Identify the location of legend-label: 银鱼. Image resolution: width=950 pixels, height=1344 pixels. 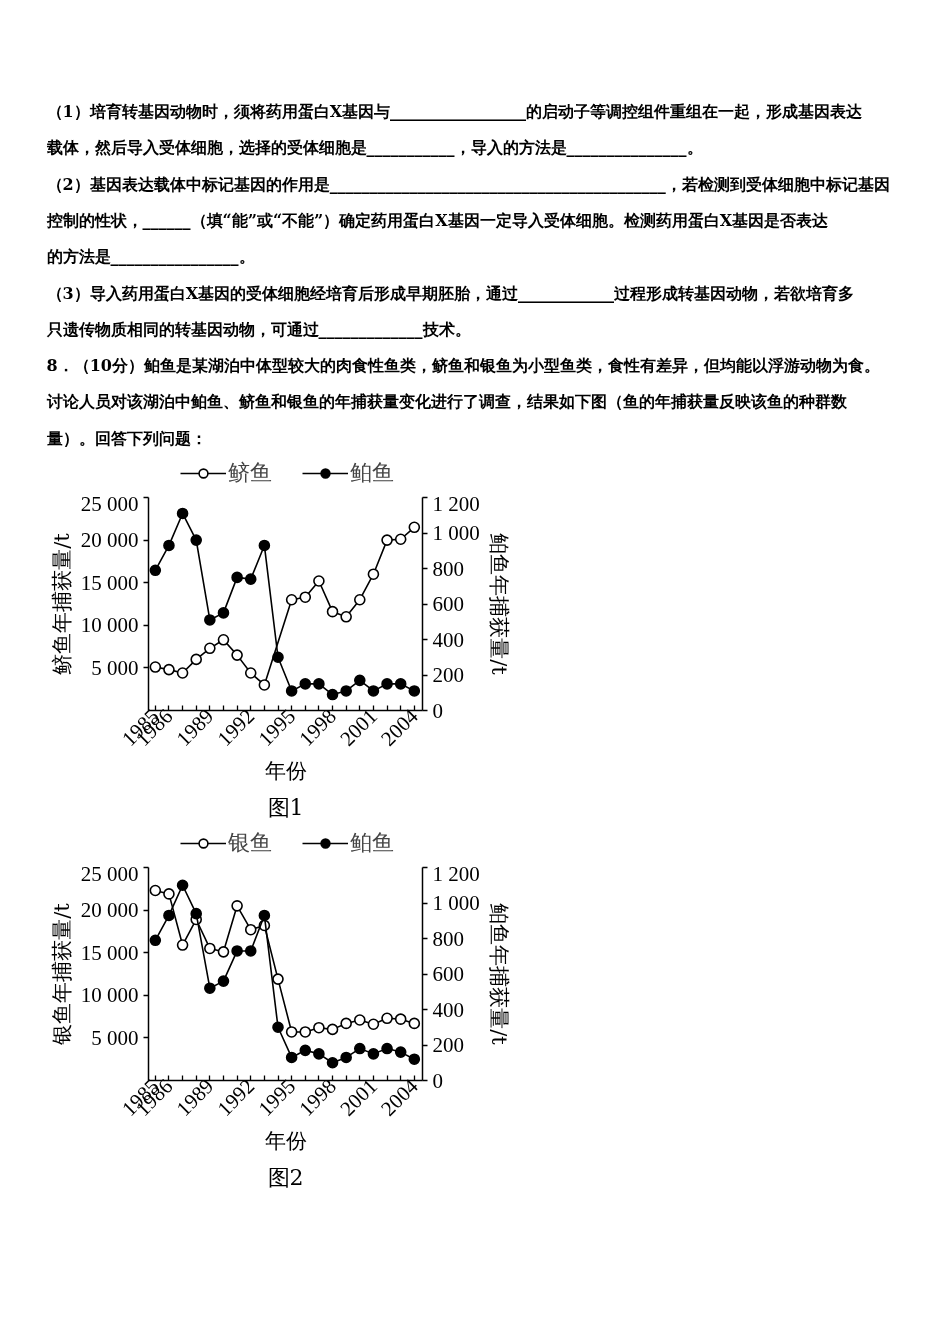
(250, 843).